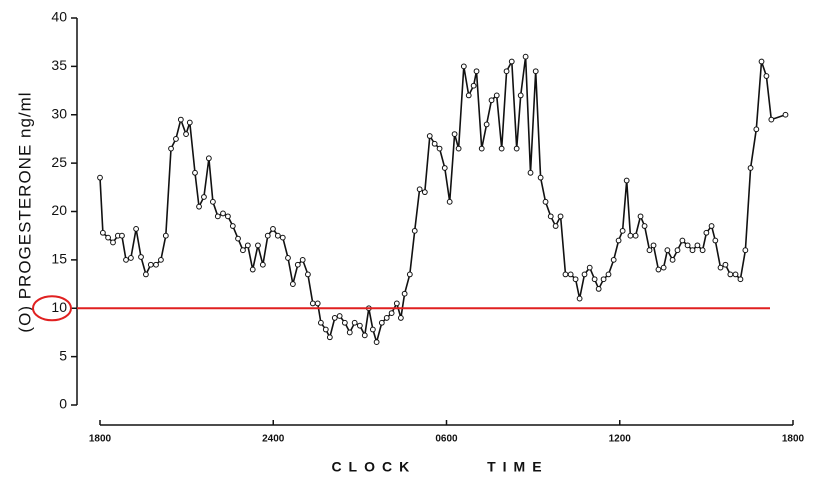 Image resolution: width=816 pixels, height=482 pixels. Describe the element at coordinates (59, 113) in the screenshot. I see `y-tick-label: 30` at that location.